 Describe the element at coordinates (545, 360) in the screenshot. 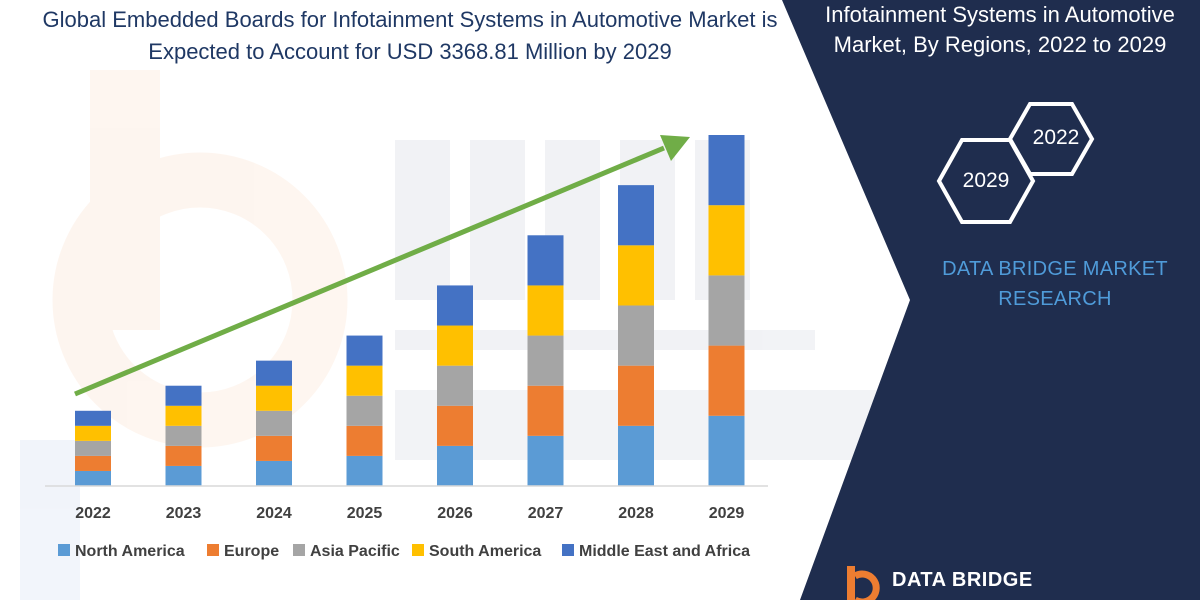

I see `bar-2027-asia-pacific` at that location.